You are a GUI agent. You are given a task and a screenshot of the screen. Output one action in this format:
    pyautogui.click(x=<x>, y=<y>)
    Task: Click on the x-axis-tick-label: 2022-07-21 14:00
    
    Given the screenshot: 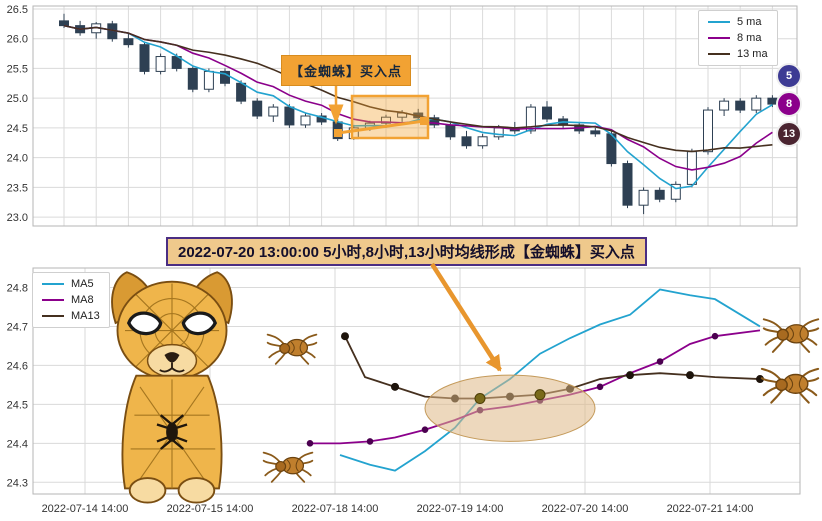 What is the action you would take?
    pyautogui.click(x=710, y=509)
    